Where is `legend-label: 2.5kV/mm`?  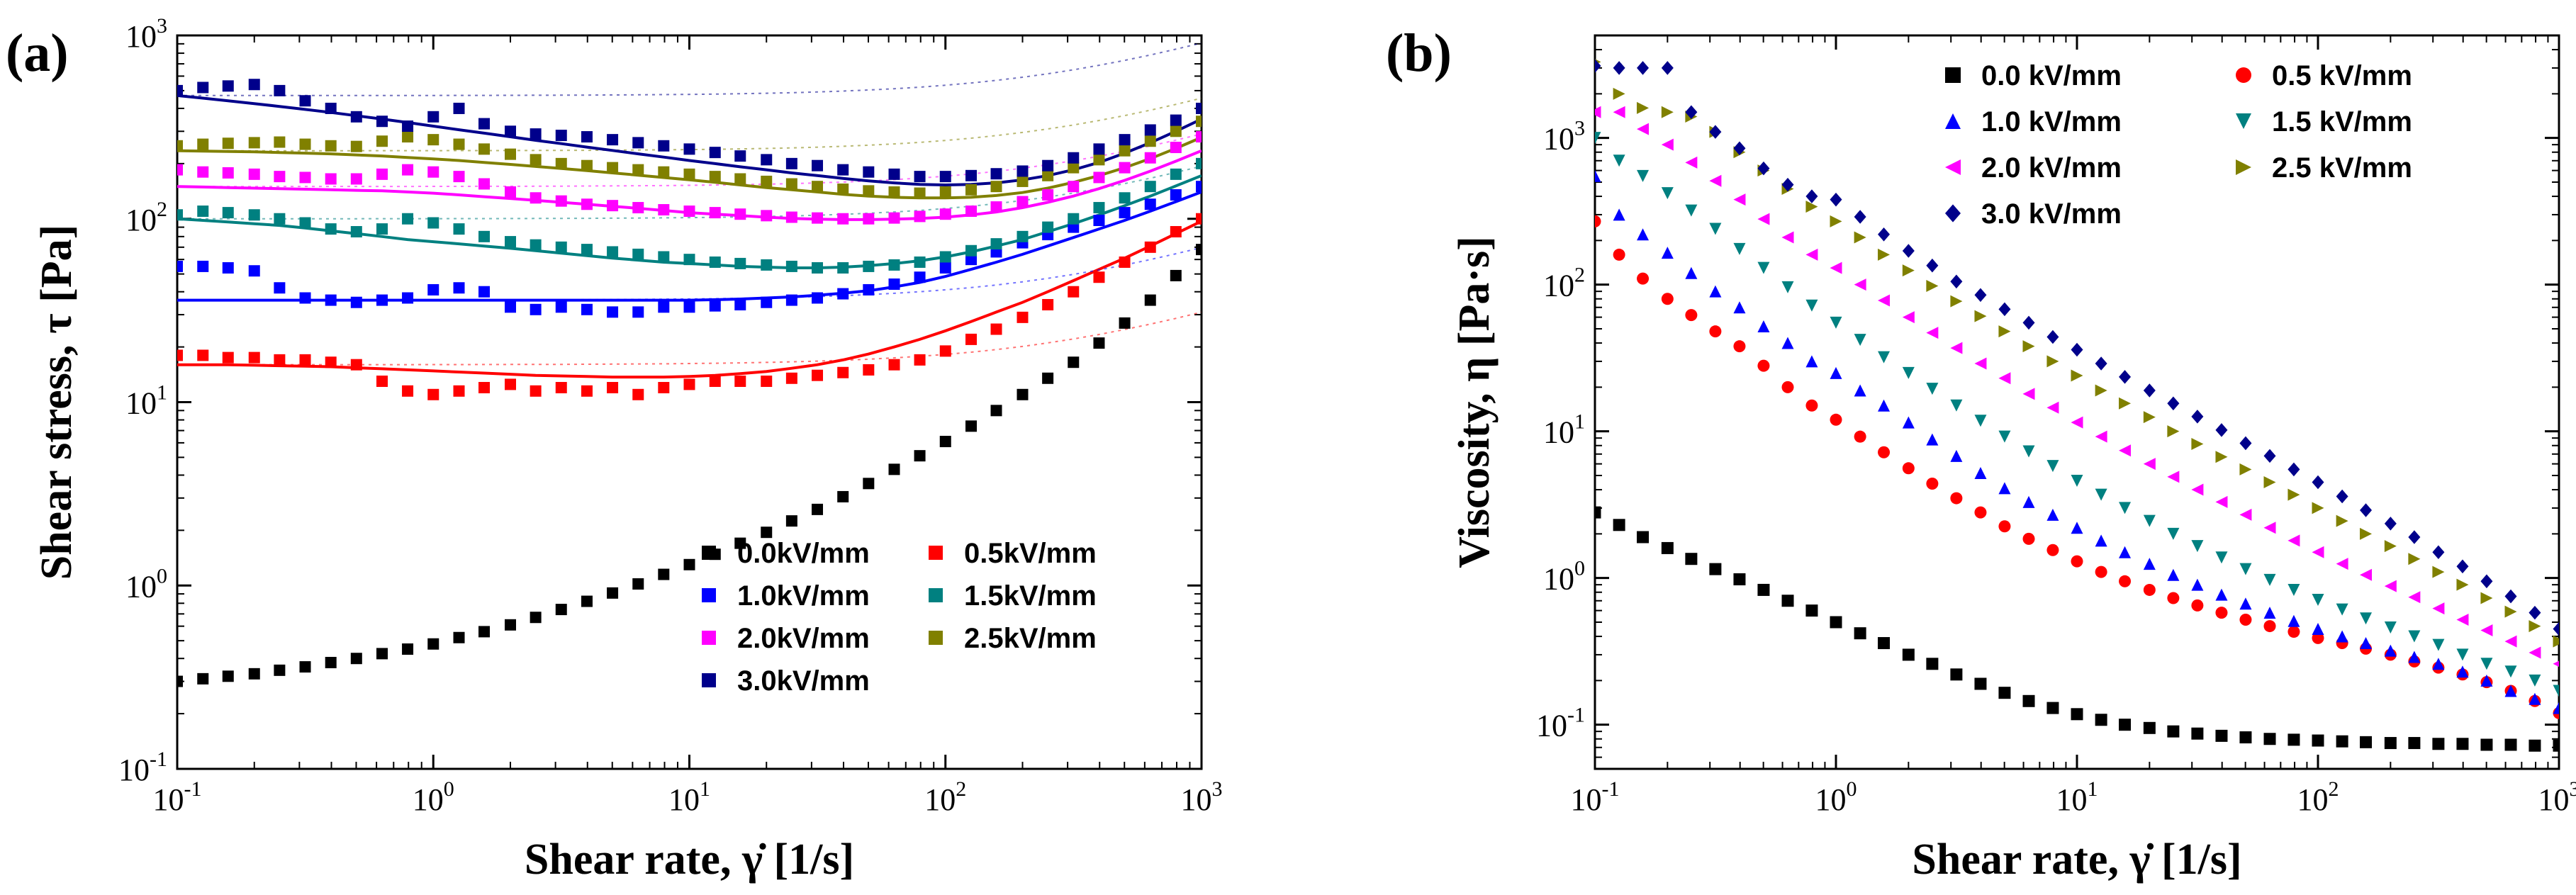 legend-label: 2.5kV/mm is located at coordinates (1030, 638).